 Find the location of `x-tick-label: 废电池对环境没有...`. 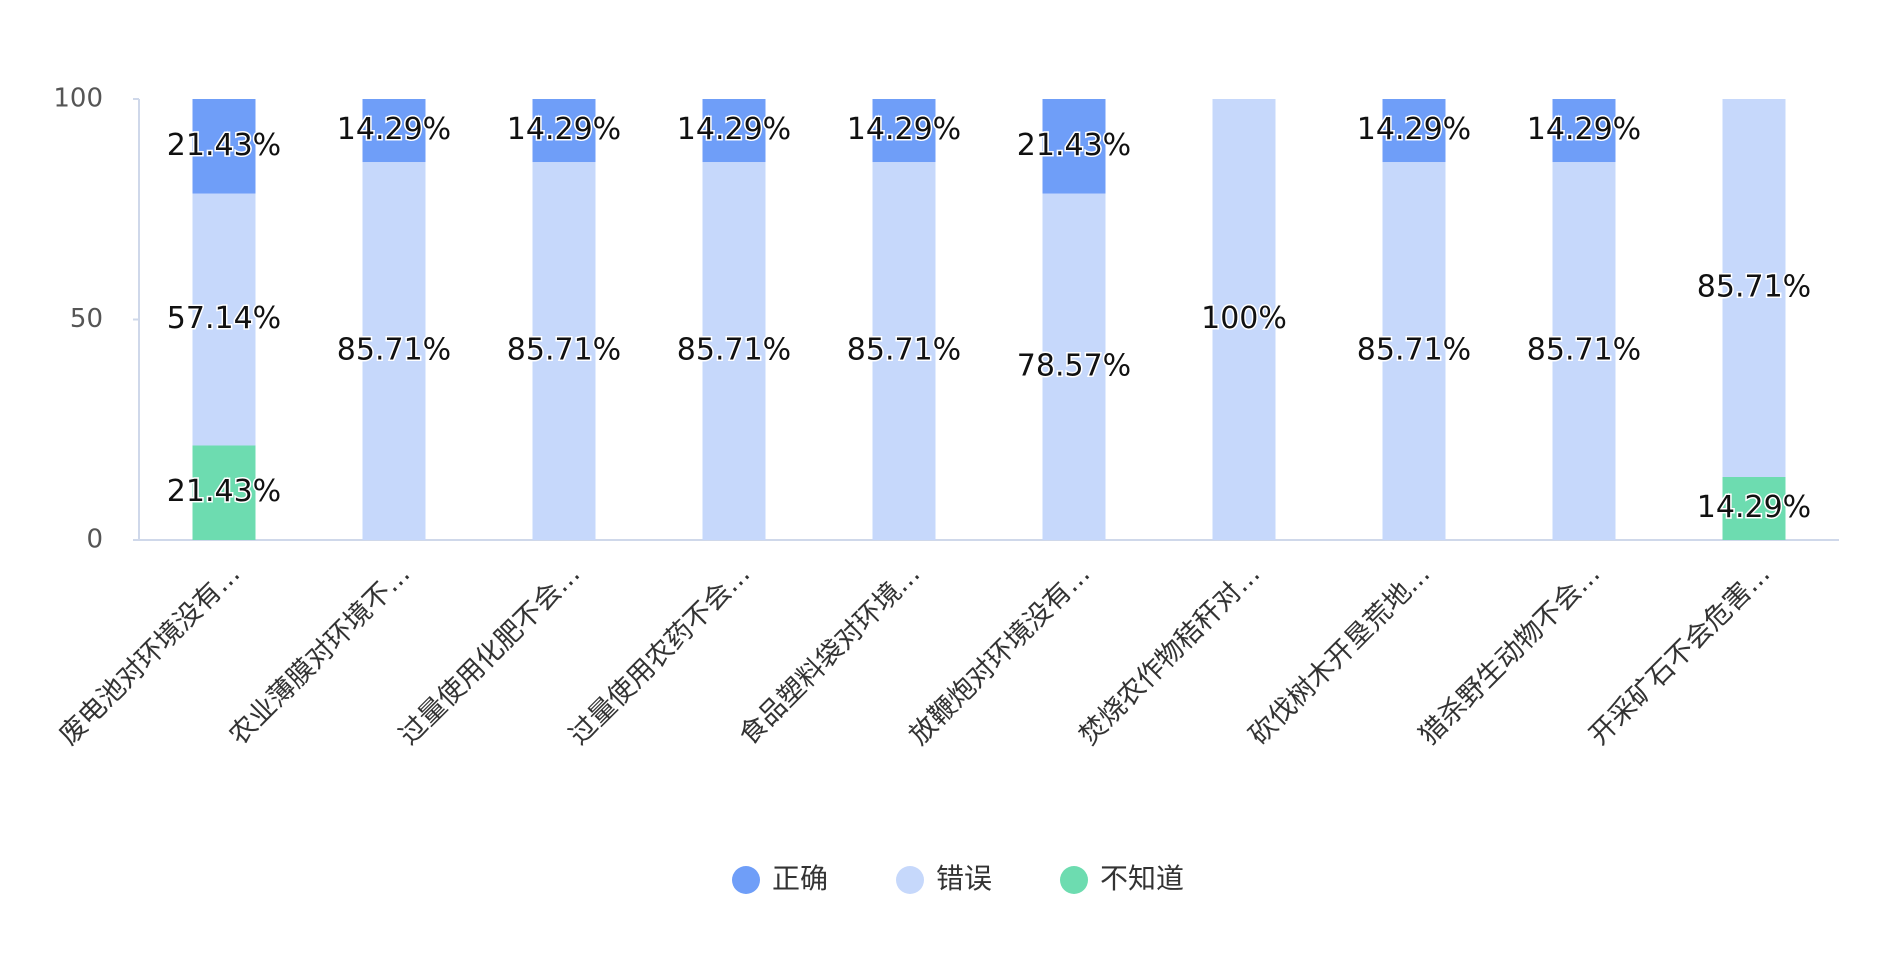

x-tick-label: 废电池对环境没有... is located at coordinates (149, 654).